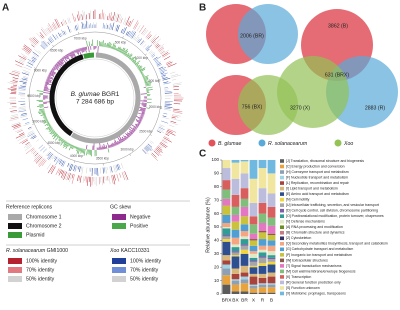 The image size is (400, 310). Describe the element at coordinates (244, 300) in the screenshot. I see `x-tick-label: BR` at that location.